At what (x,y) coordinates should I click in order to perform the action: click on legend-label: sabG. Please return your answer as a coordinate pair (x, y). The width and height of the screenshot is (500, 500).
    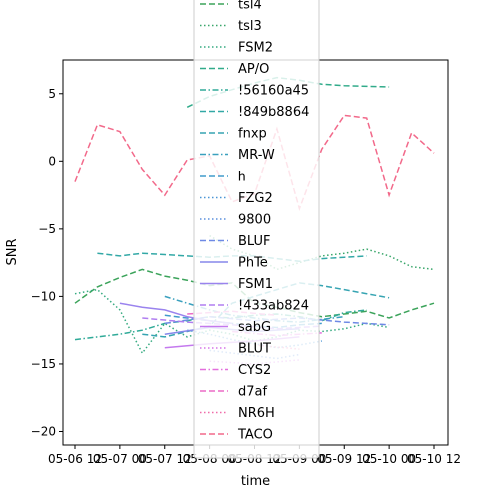
    Looking at the image, I should click on (254, 327).